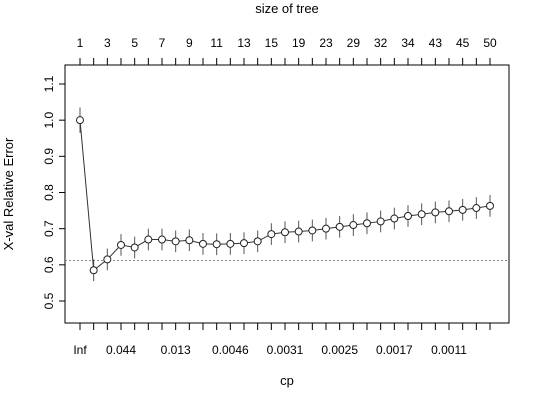 This screenshot has width=540, height=406. I want to click on x-top-tick-label: 1, so click(80, 43).